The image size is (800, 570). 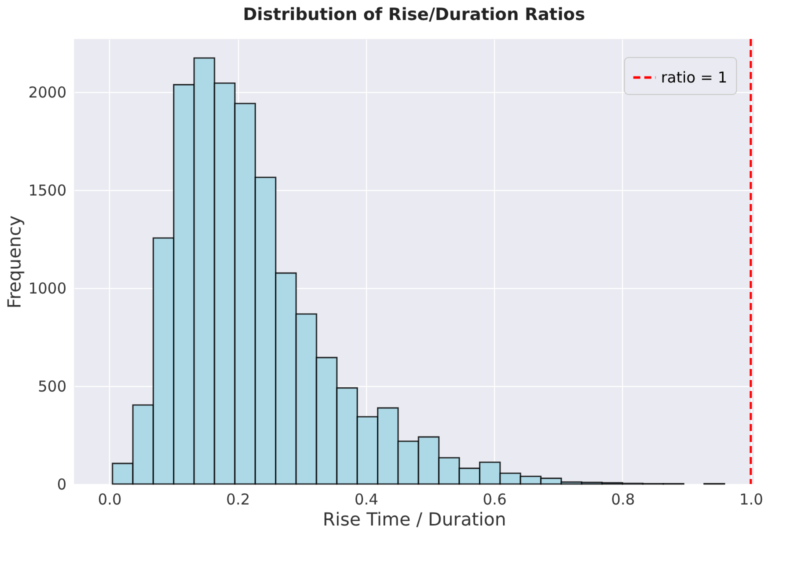 I want to click on y-tick-label: 2000, so click(x=47, y=92).